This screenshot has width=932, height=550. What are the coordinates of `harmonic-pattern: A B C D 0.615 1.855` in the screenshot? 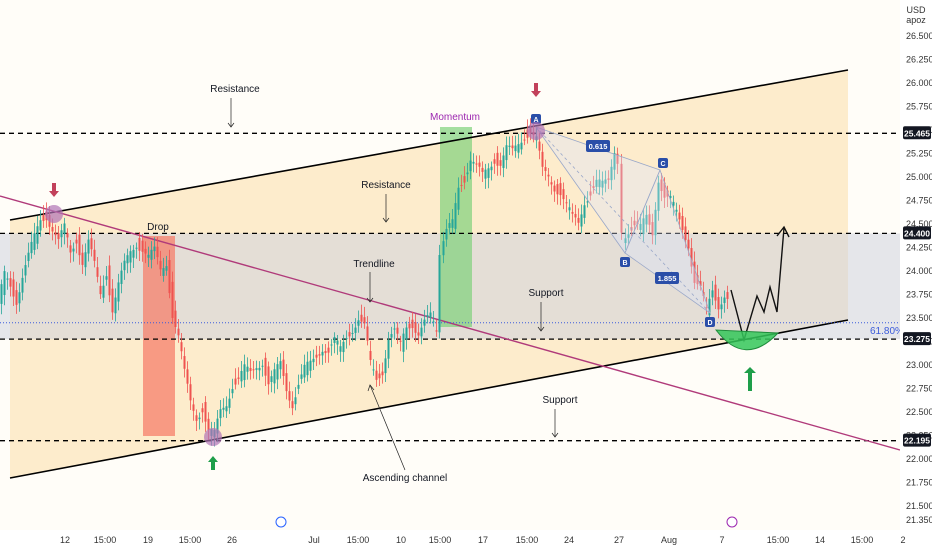 It's located at (623, 220).